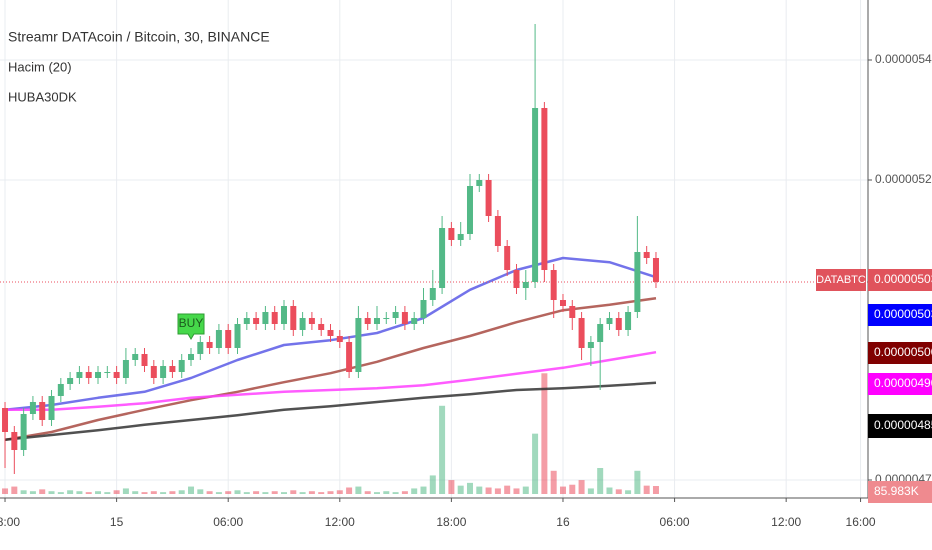 The width and height of the screenshot is (932, 550). What do you see at coordinates (841, 280) in the screenshot?
I see `series-tag-label: DATABTC` at bounding box center [841, 280].